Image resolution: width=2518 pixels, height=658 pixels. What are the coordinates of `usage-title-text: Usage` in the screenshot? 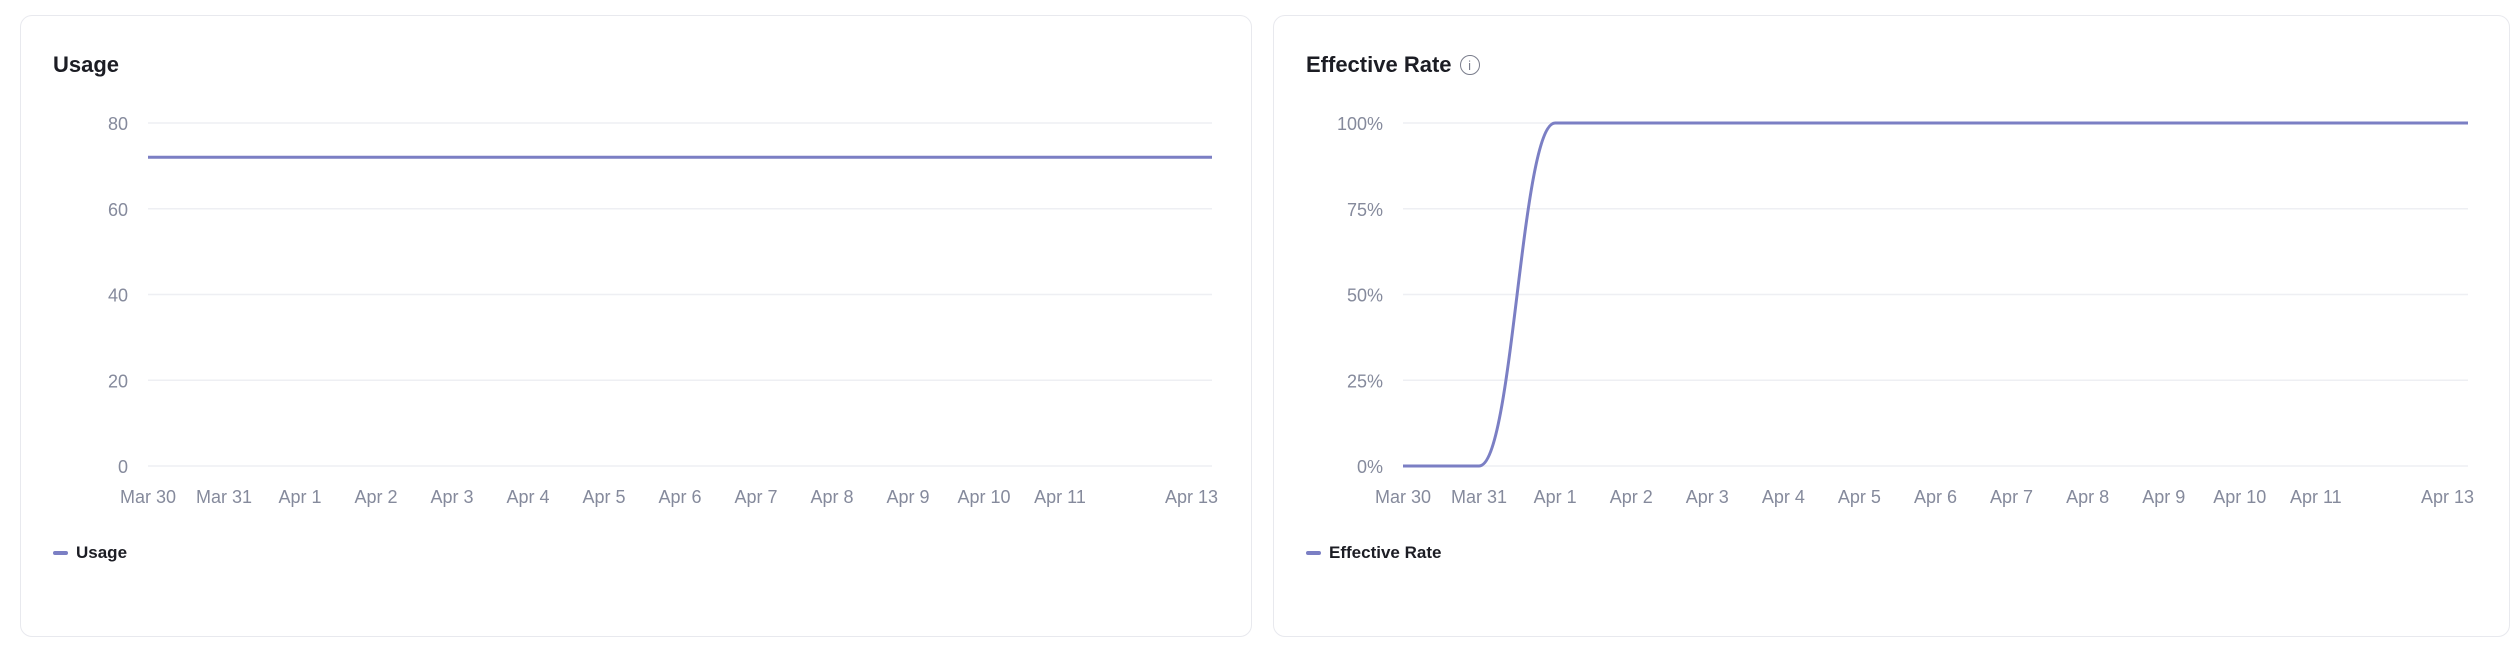 It's located at (86, 64).